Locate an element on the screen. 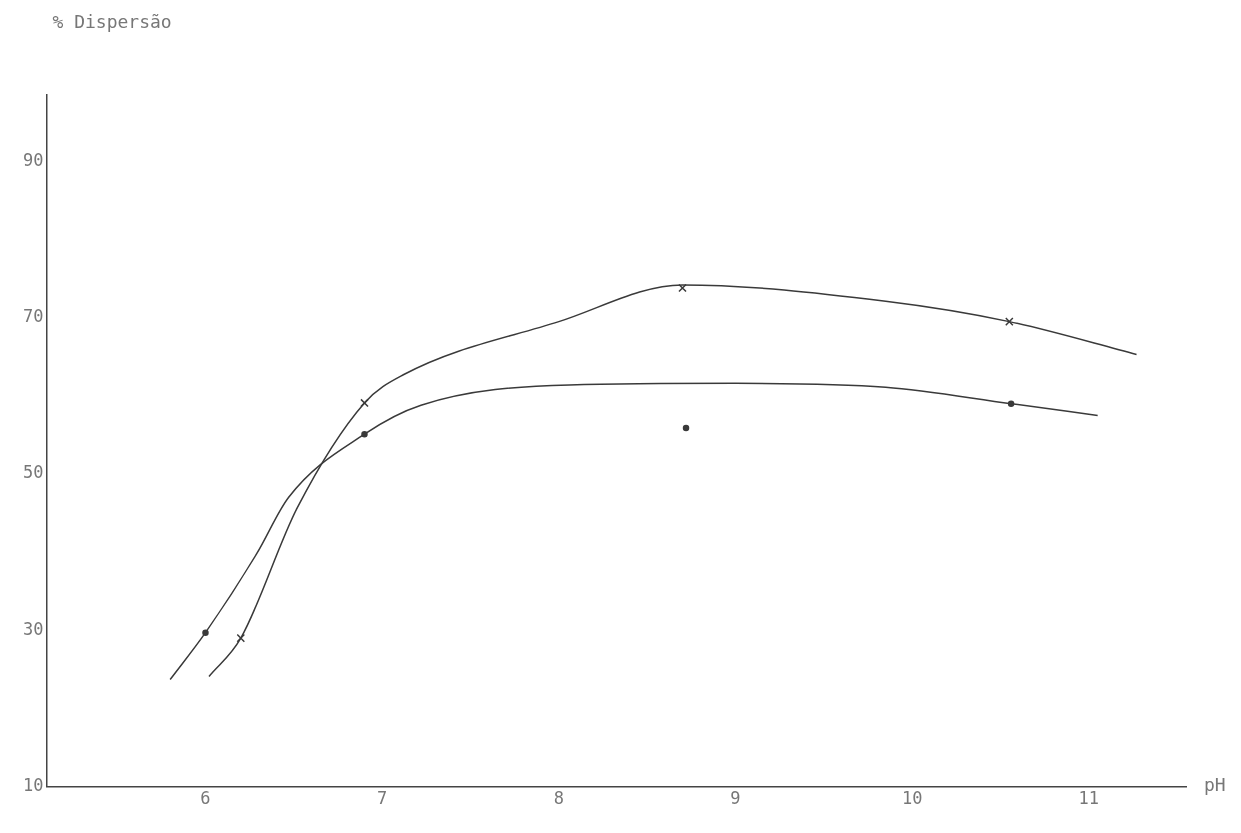 Image resolution: width=1241 pixels, height=833 pixels. y-tick-label: 90 is located at coordinates (33, 159).